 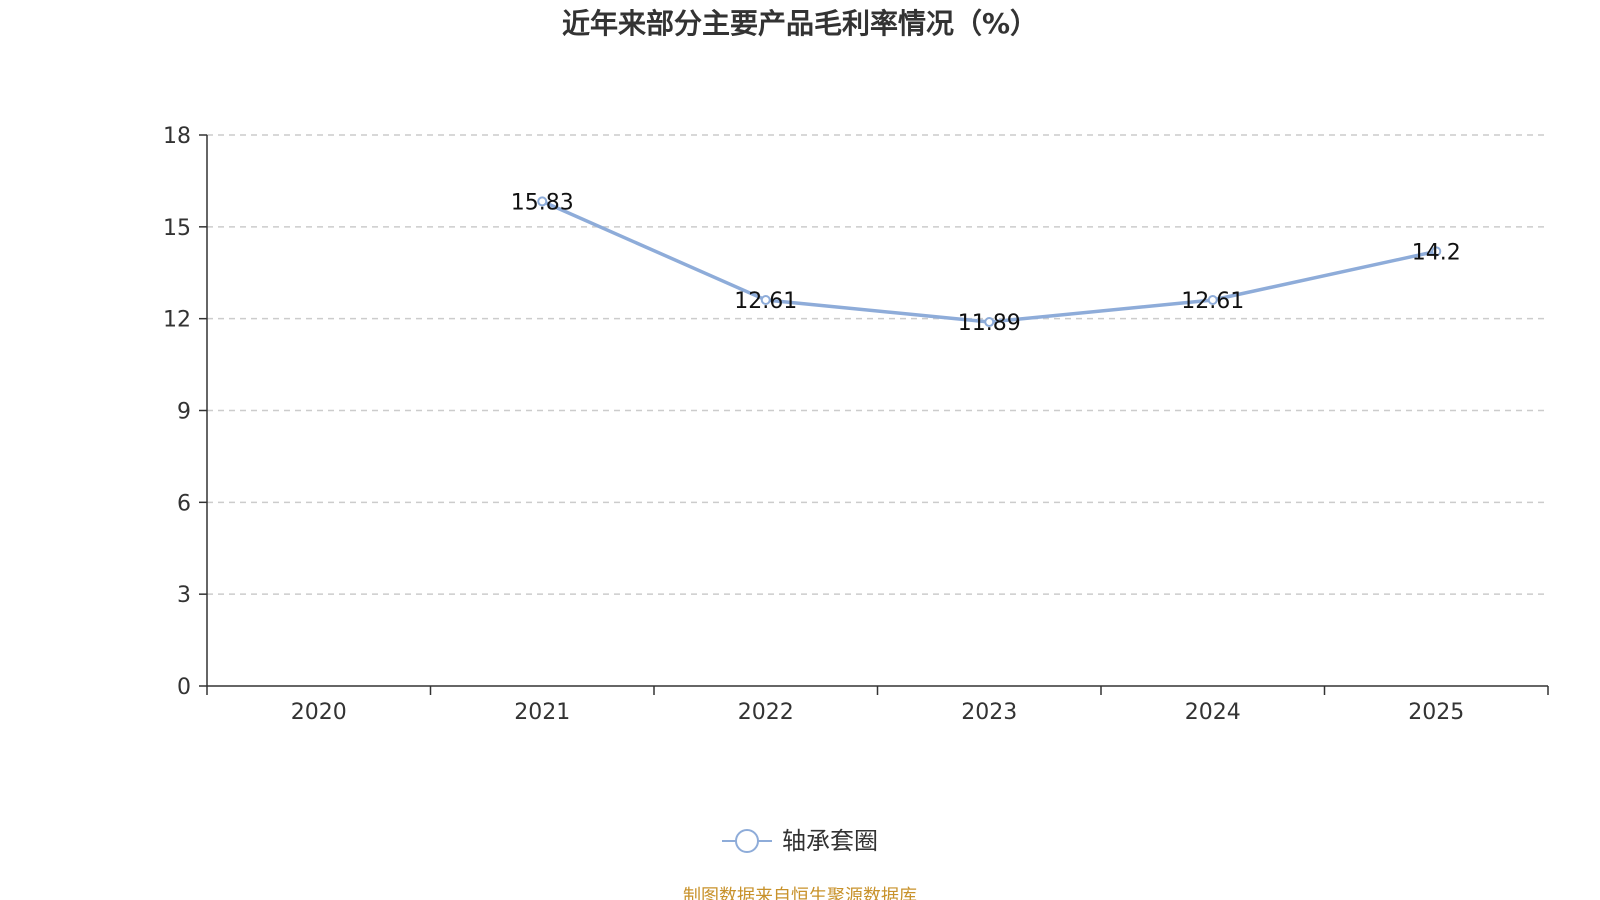 I want to click on chart-title: 近年来部分主要产品毛利率情况（%）, so click(x=800, y=23).